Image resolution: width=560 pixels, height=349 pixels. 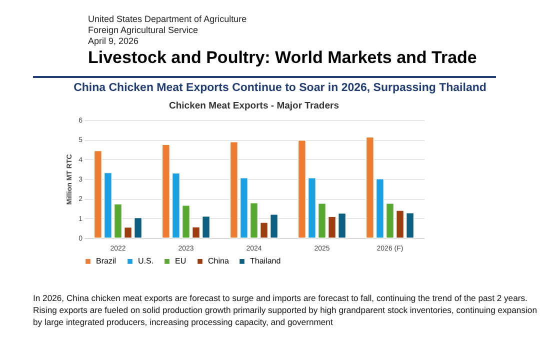 I want to click on text: Livestock and Poultry: World Markets and Trade, so click(x=282, y=58).